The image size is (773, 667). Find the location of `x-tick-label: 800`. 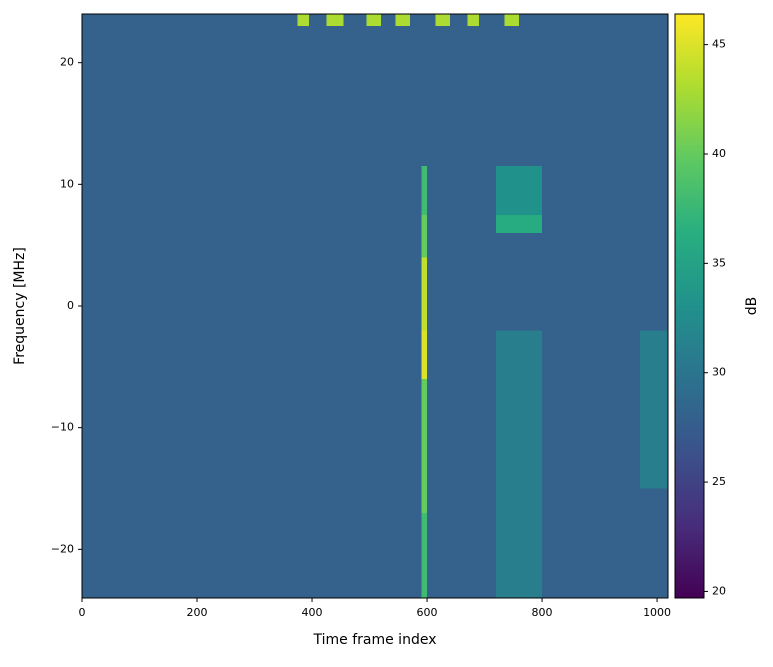

x-tick-label: 800 is located at coordinates (542, 612).